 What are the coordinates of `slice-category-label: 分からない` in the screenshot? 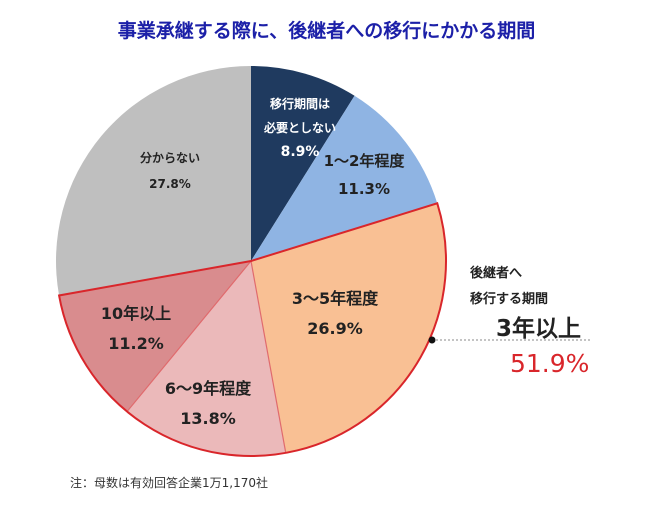 It's located at (170, 157).